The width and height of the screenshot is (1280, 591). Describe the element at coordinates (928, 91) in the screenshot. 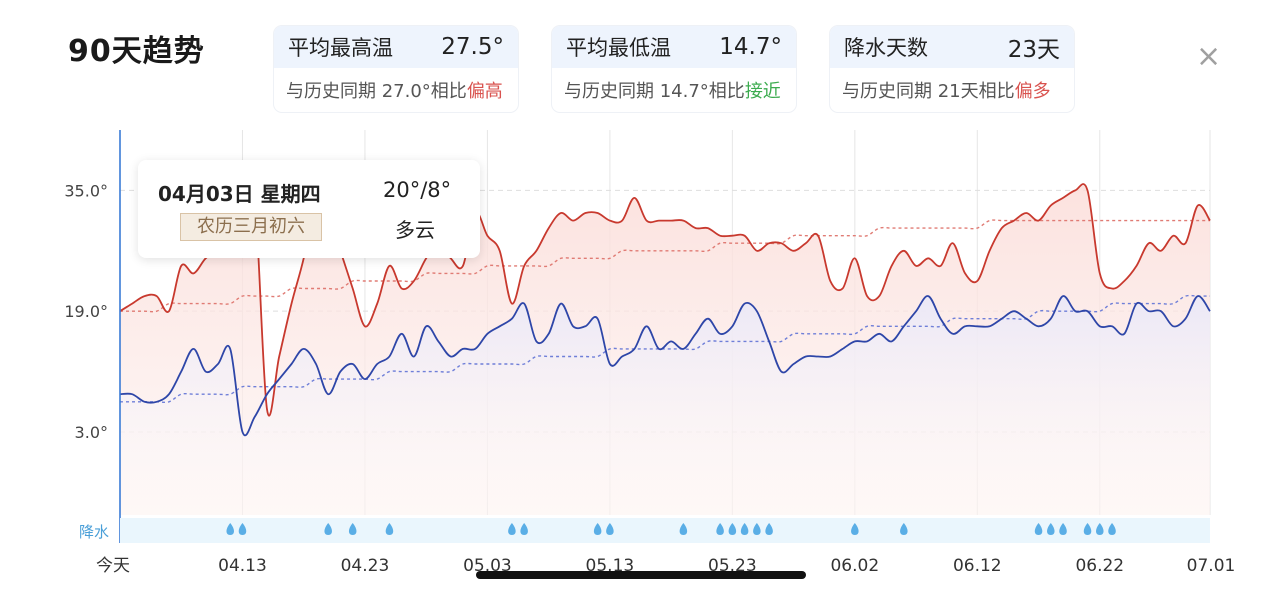

I see `rain-days-compare: 与历史同期 21天相比` at that location.